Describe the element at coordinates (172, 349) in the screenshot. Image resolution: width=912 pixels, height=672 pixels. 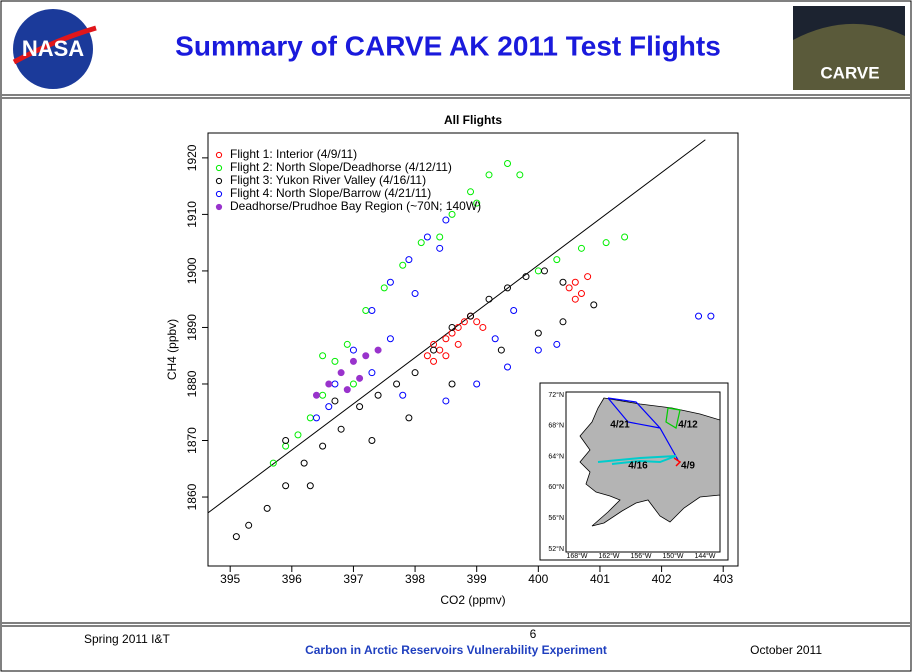
I see `y-axis-label: CH4 (ppbv)` at that location.